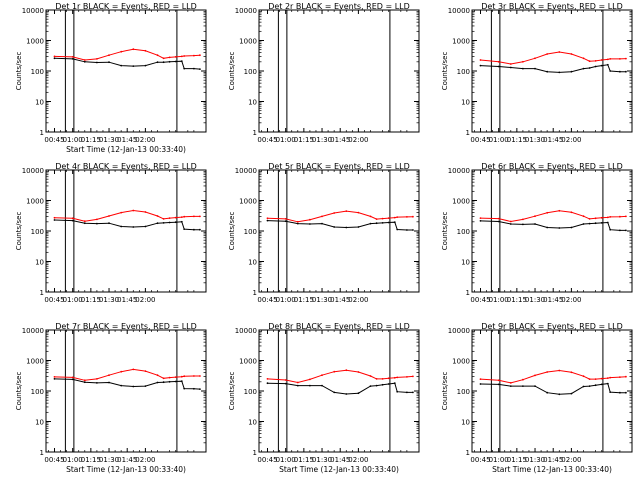 The image size is (640, 480). What do you see at coordinates (465, 103) in the screenshot?
I see `y-tick-label: 10` at bounding box center [465, 103].